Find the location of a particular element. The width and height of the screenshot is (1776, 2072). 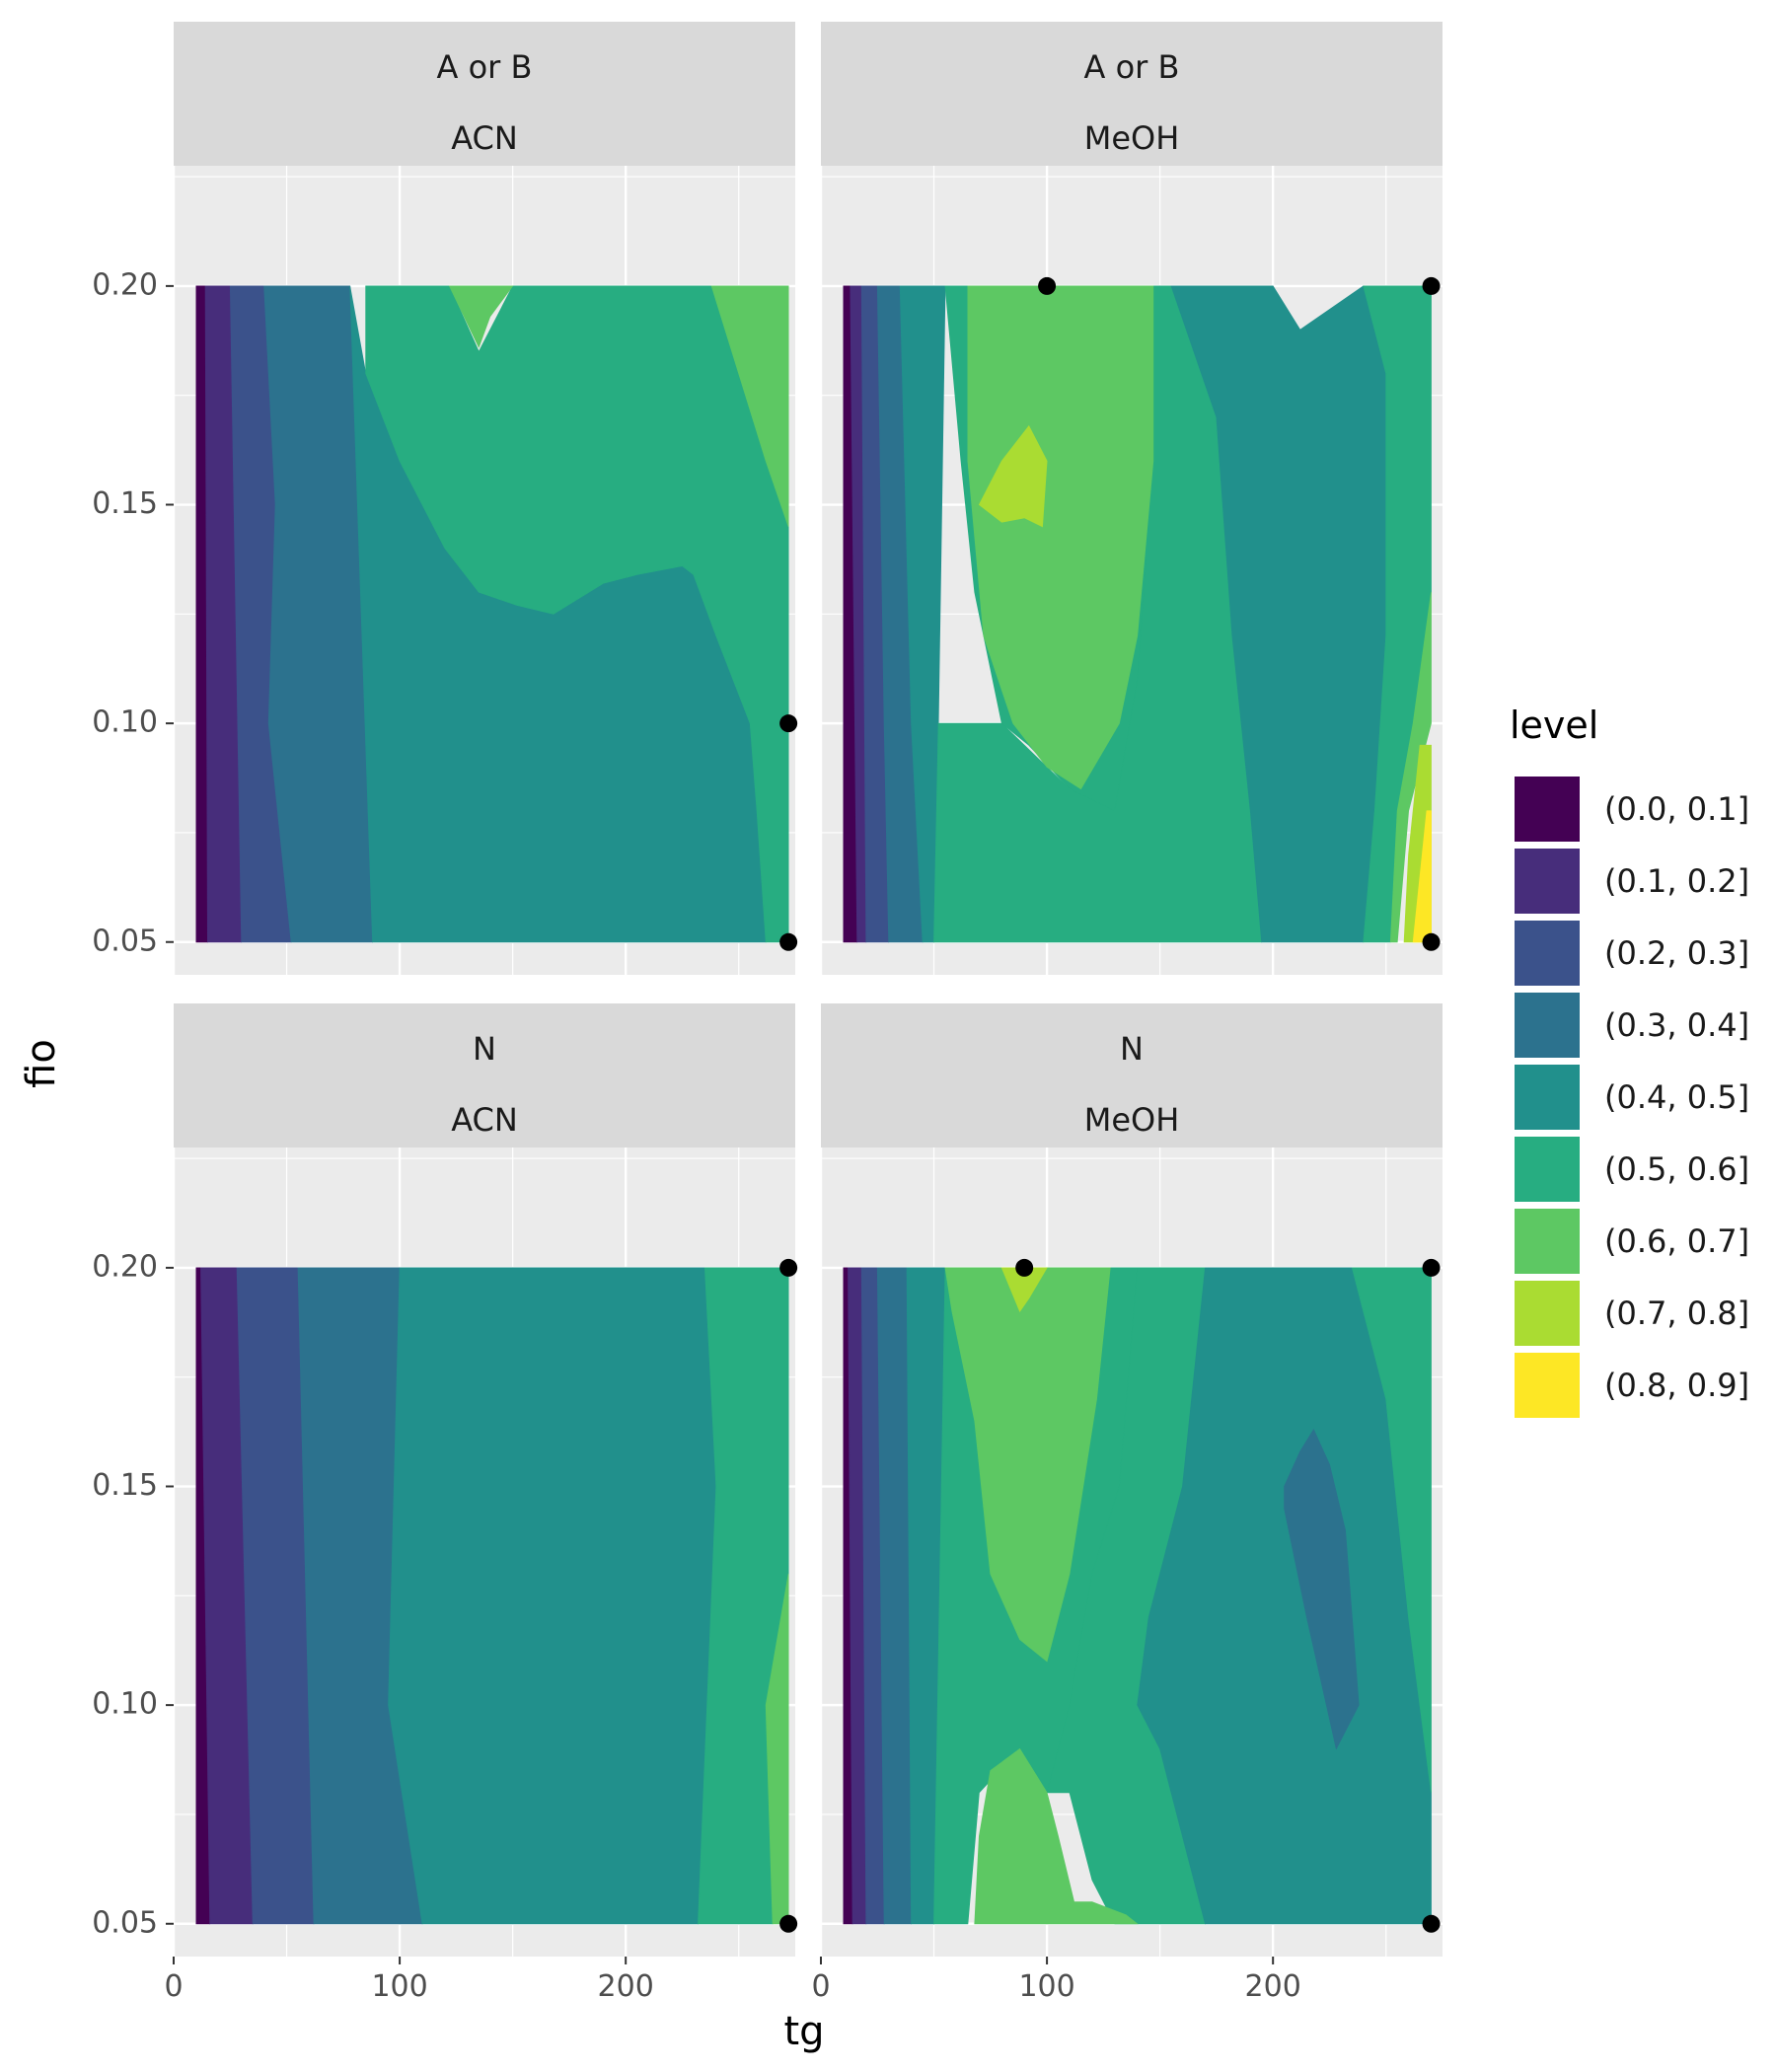

legend-label: (0.7, 0.8] is located at coordinates (1677, 1313).